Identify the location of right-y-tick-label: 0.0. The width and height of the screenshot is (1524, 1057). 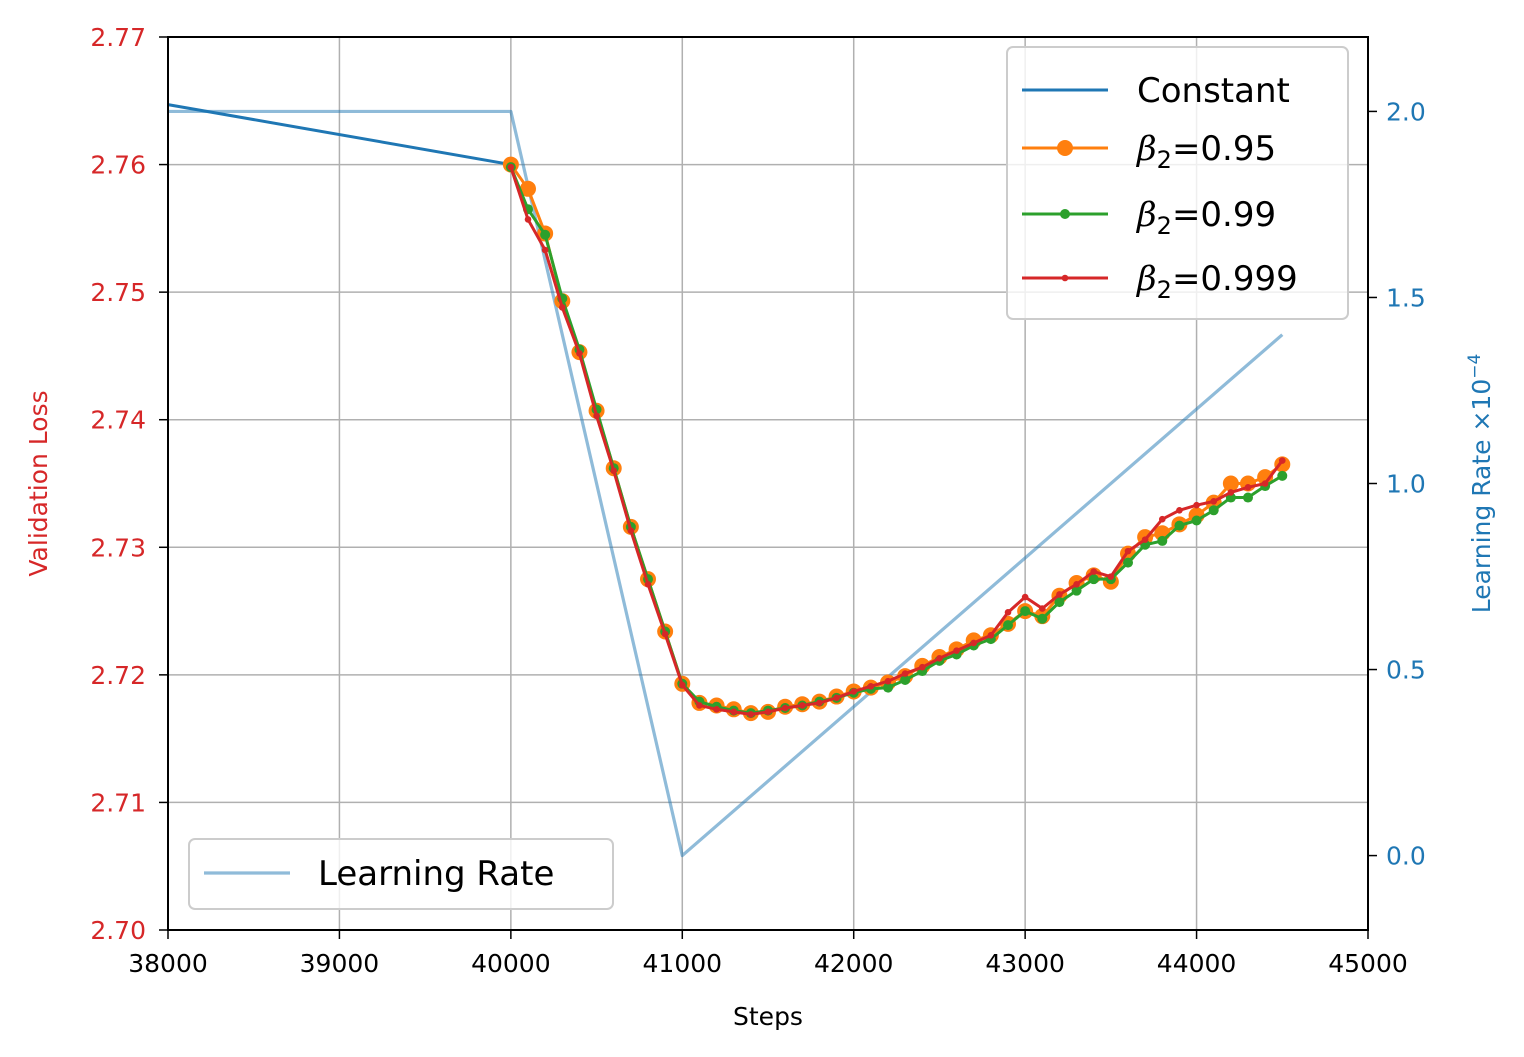
(1406, 856).